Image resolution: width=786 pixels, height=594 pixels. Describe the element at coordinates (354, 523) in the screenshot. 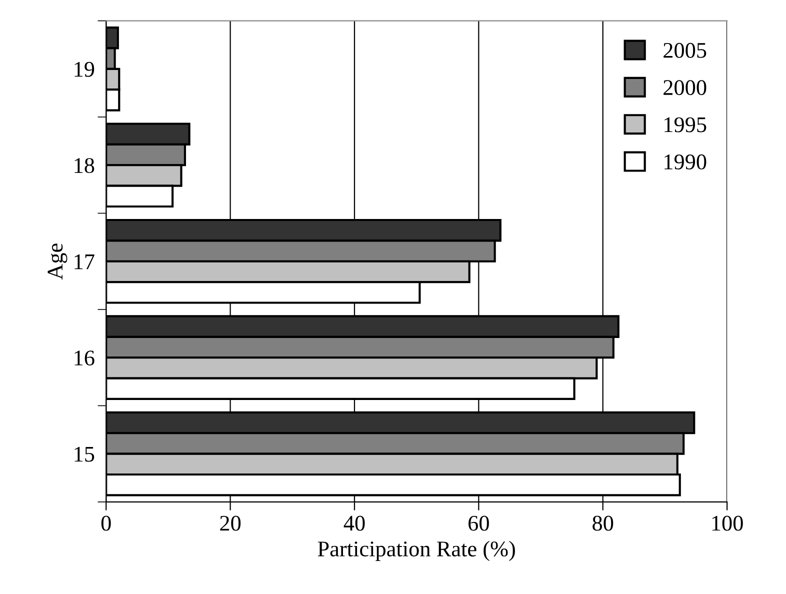

I see `x-tick-label: 40` at that location.